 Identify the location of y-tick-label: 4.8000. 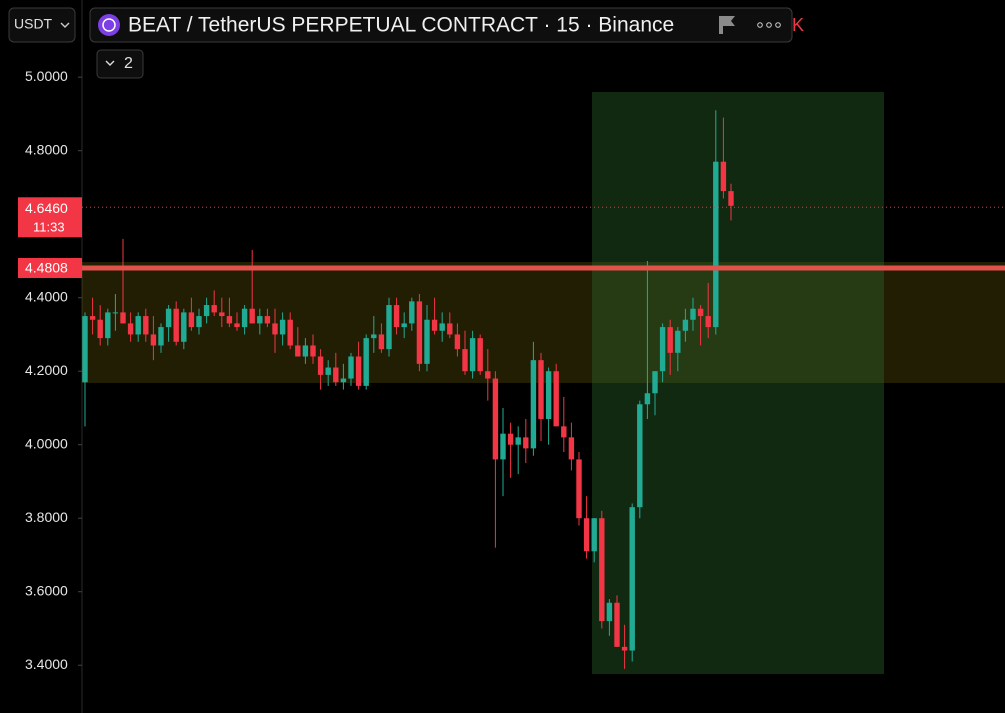
(46, 149).